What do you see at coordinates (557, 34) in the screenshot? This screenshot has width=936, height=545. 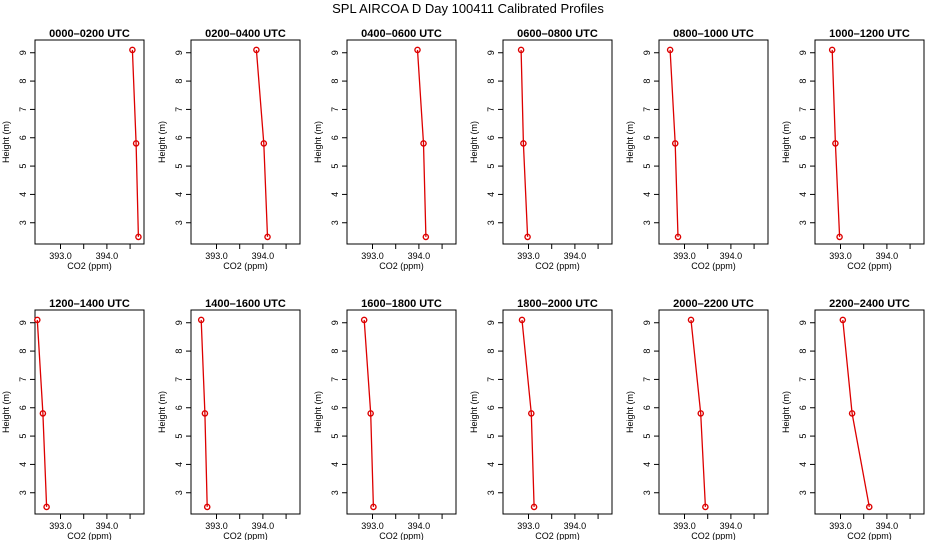 I see `panel-title: 0600–0800 UTC` at bounding box center [557, 34].